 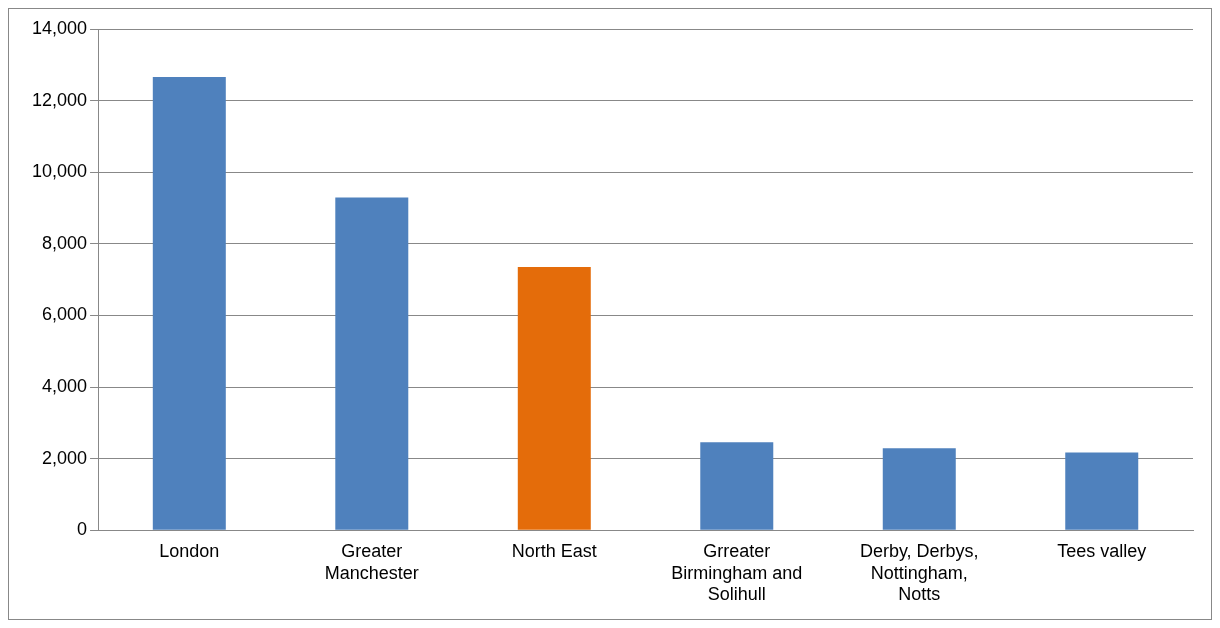 What do you see at coordinates (59, 171) in the screenshot?
I see `y-tick-label: 10,000` at bounding box center [59, 171].